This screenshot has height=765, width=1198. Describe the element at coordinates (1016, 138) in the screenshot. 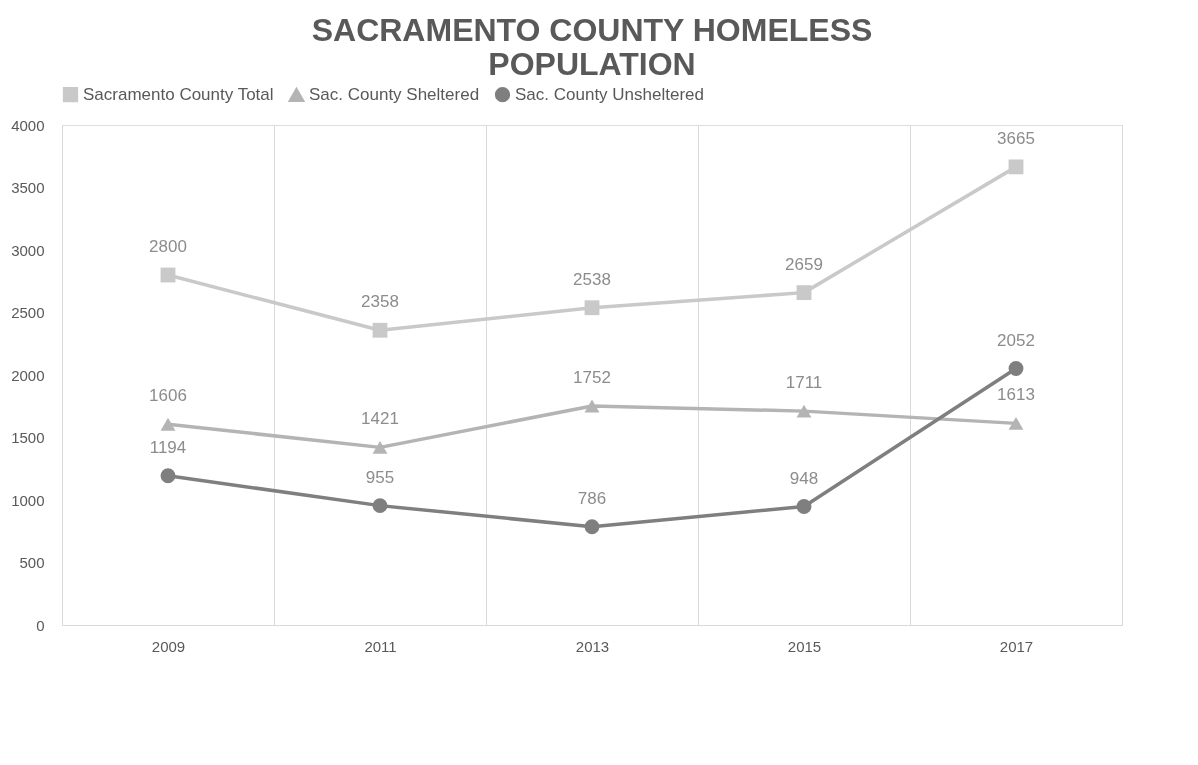

I see `data-label: 3665` at that location.